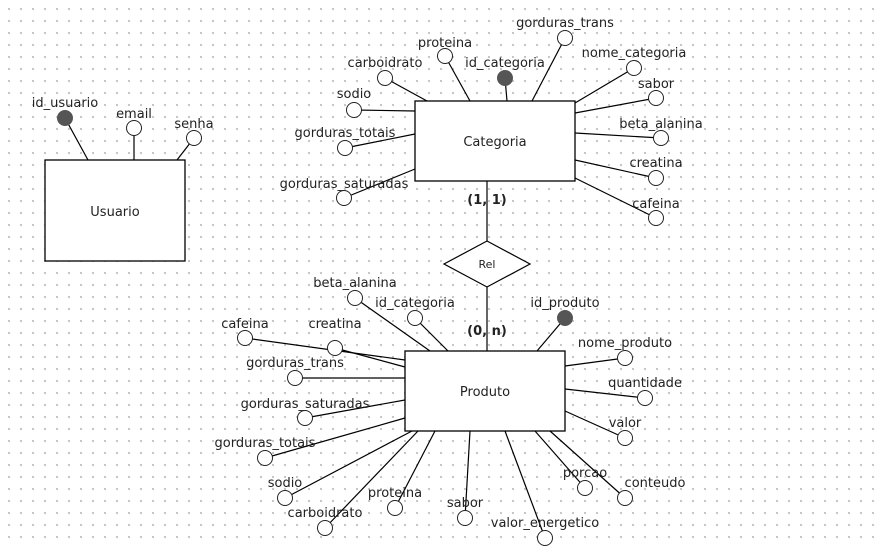 The height and width of the screenshot is (547, 884). I want to click on attribute-label-categoria-carboidrato: carboidrato, so click(385, 63).